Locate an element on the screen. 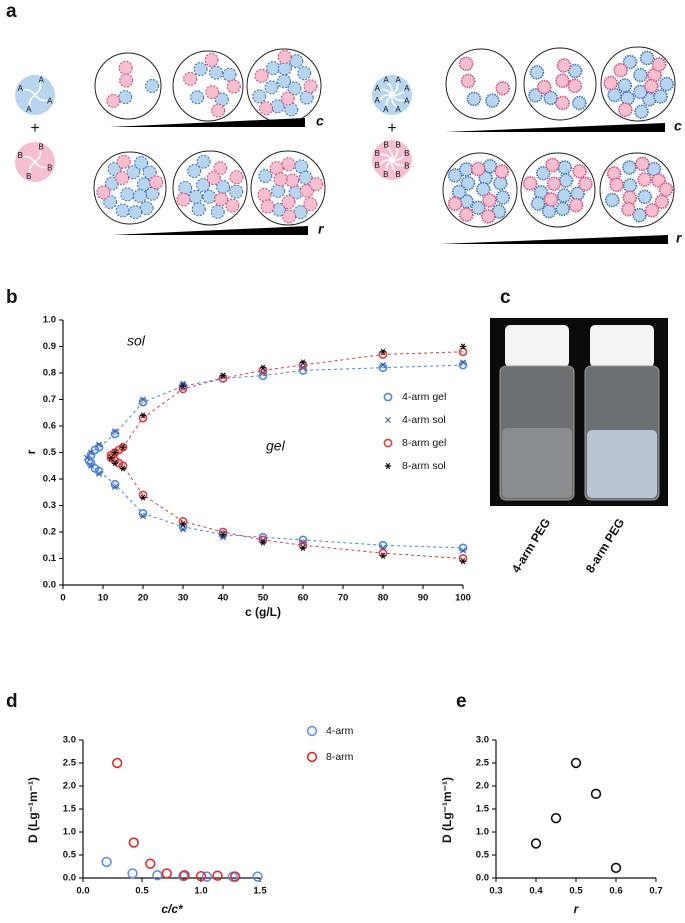 Image resolution: width=685 pixels, height=923 pixels. x-tick-label: 90 is located at coordinates (423, 598).